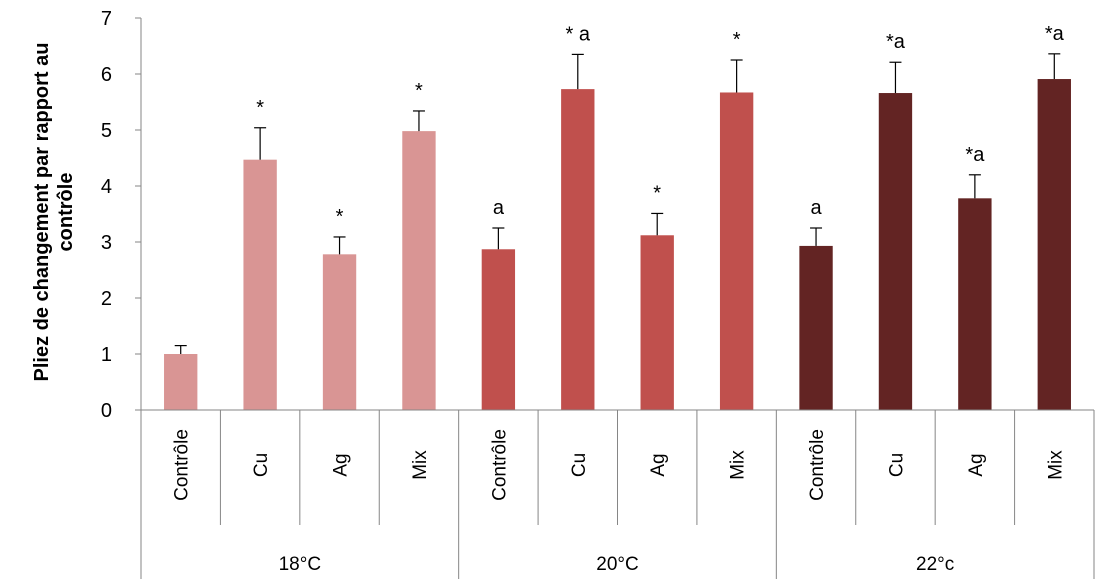 This screenshot has height=579, width=1097. I want to click on y-axis: 0 1 2 3 4 5 6 7, so click(121, 293).